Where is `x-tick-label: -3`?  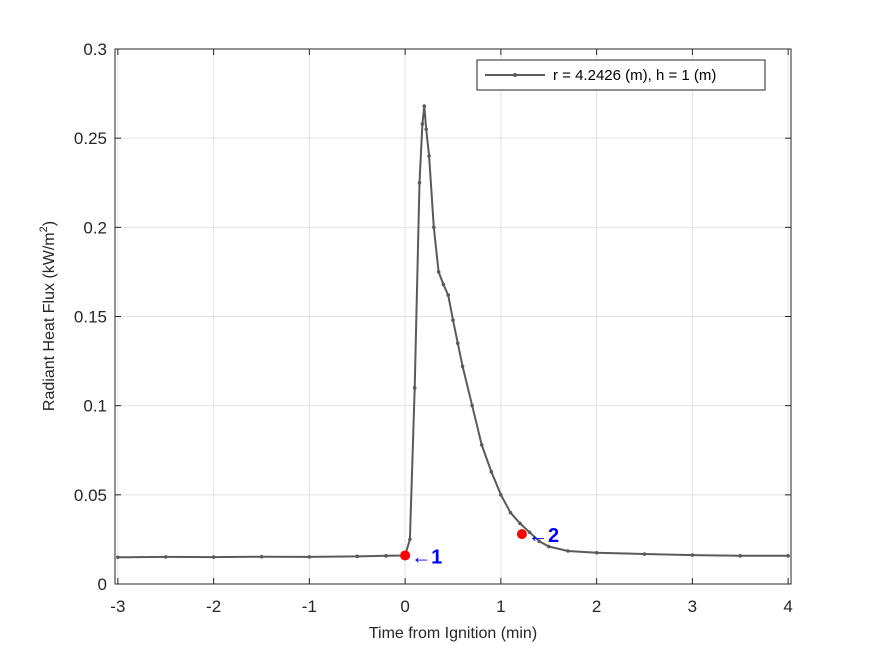 x-tick-label: -3 is located at coordinates (117, 606).